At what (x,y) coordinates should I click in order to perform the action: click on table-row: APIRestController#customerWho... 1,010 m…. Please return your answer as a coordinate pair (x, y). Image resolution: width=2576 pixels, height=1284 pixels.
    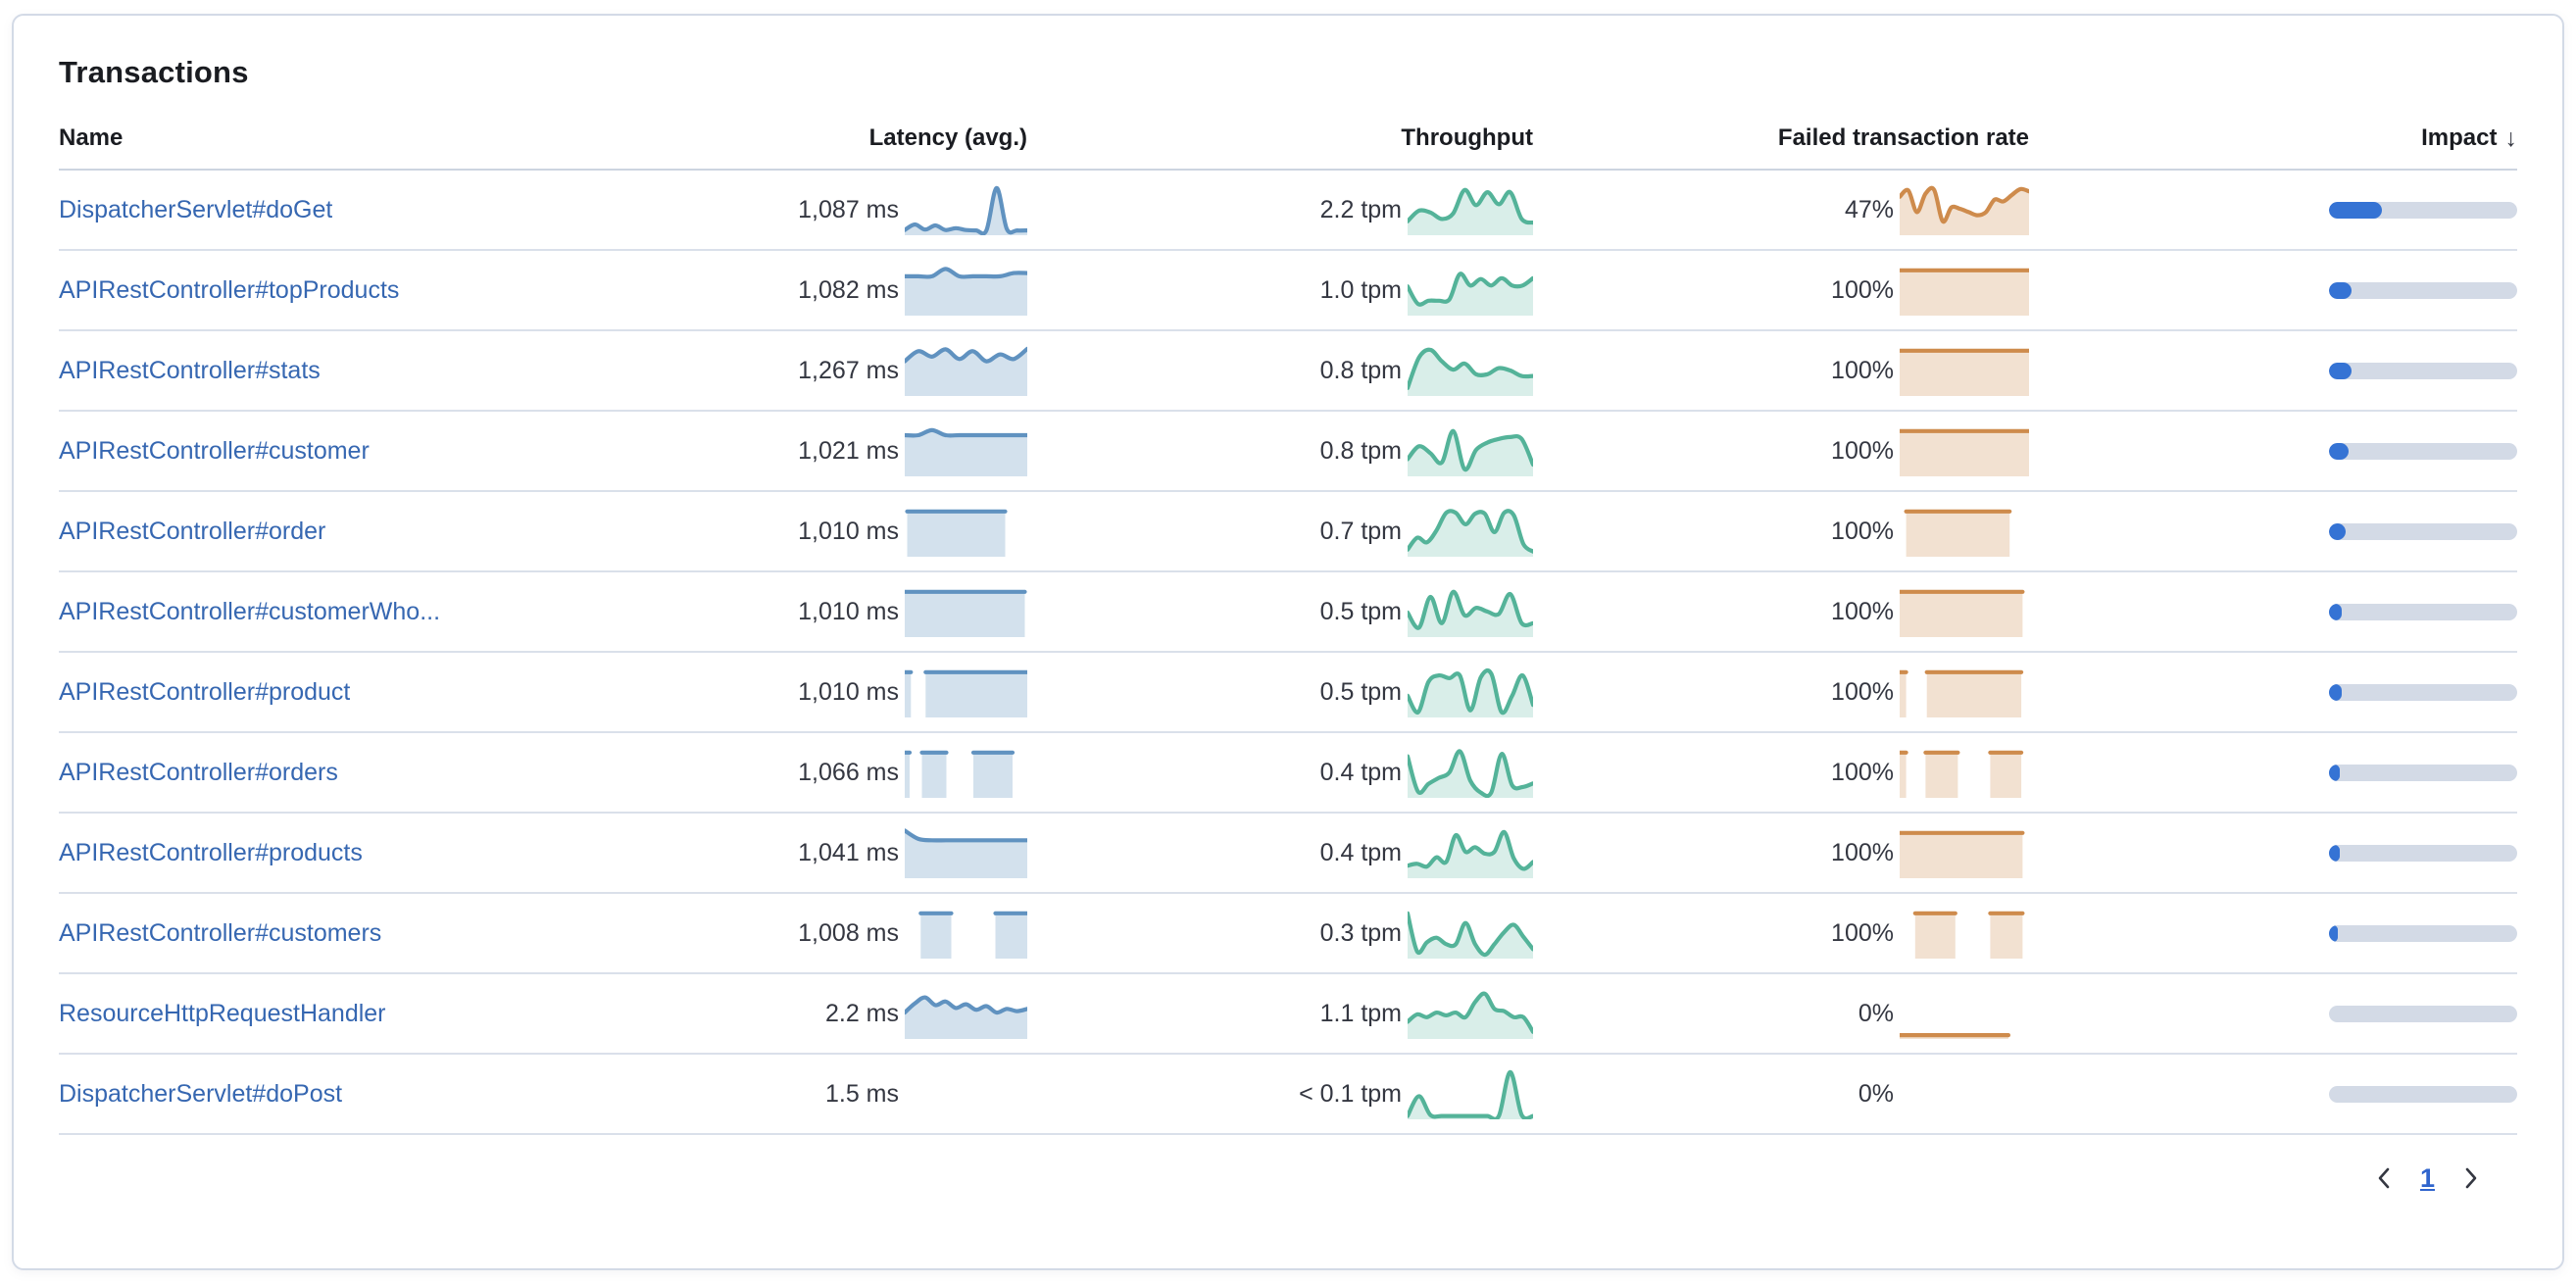
    Looking at the image, I should click on (1288, 612).